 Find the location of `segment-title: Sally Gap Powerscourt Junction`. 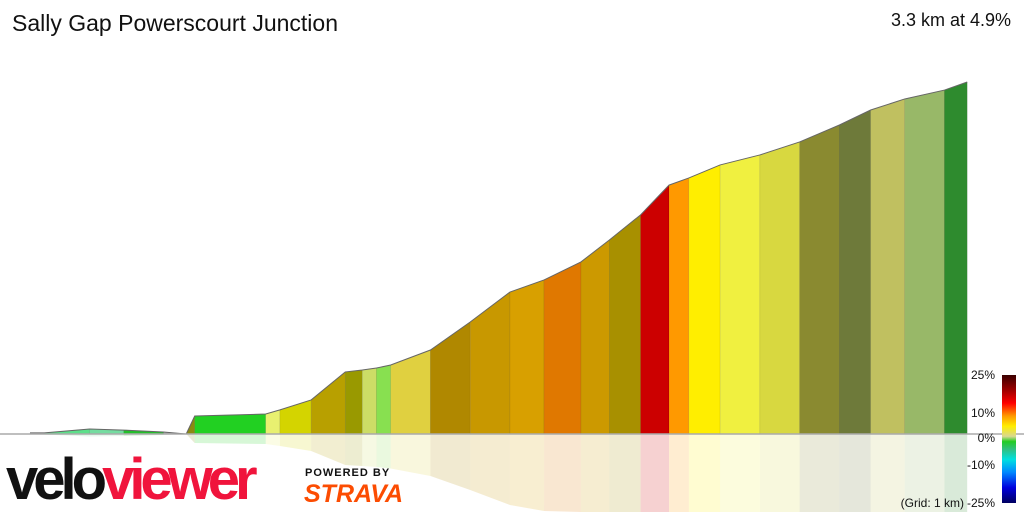

segment-title: Sally Gap Powerscourt Junction is located at coordinates (175, 23).